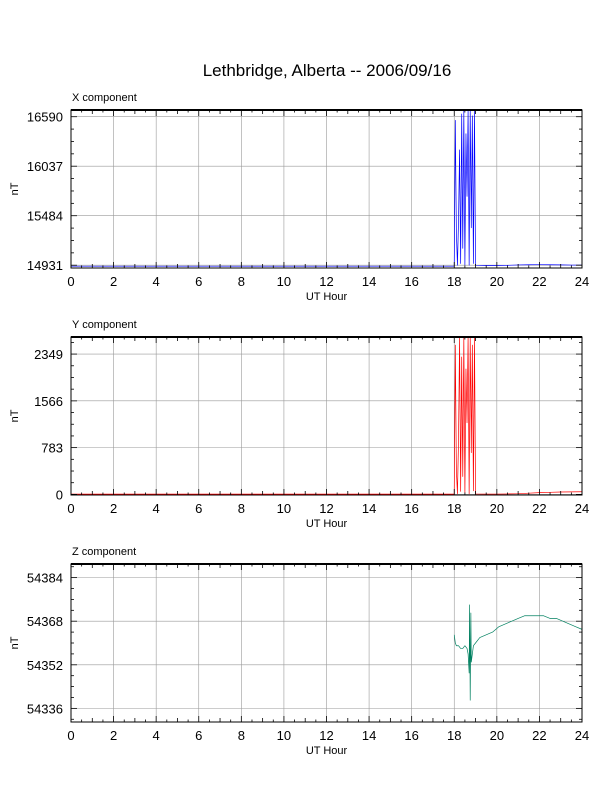 The width and height of the screenshot is (612, 792). Describe the element at coordinates (198, 281) in the screenshot. I see `x-xtick-label: 6` at that location.